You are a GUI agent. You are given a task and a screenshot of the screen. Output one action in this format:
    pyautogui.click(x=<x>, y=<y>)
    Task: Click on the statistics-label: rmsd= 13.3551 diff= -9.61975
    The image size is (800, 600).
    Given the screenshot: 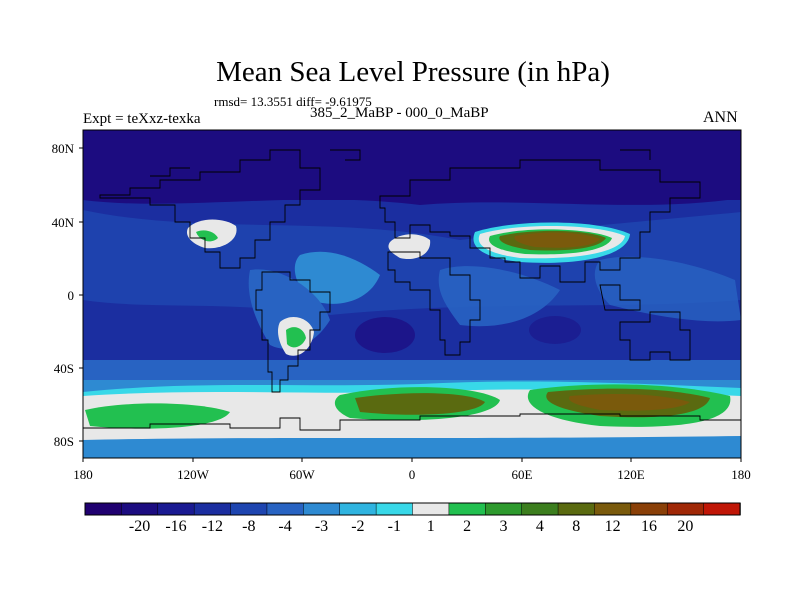 What is the action you would take?
    pyautogui.click(x=293, y=101)
    